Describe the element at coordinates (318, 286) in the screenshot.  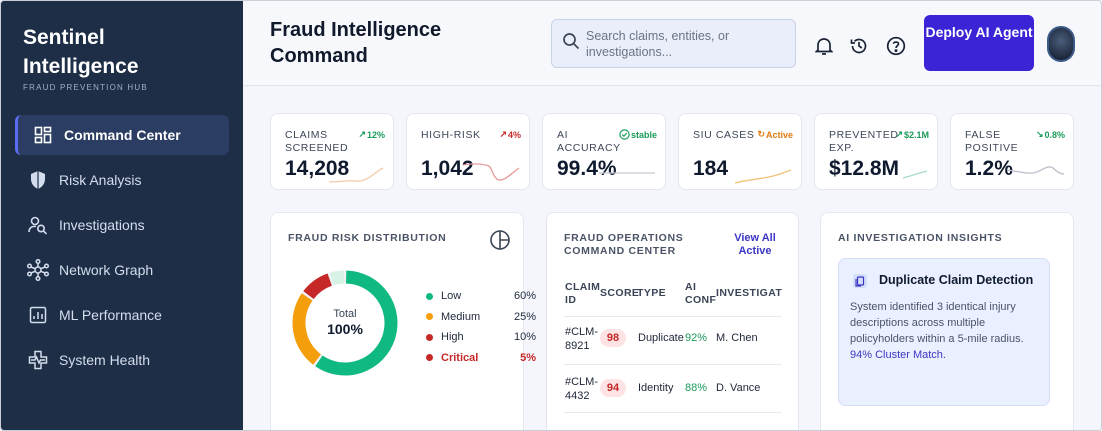
I see `donut-segment-high` at that location.